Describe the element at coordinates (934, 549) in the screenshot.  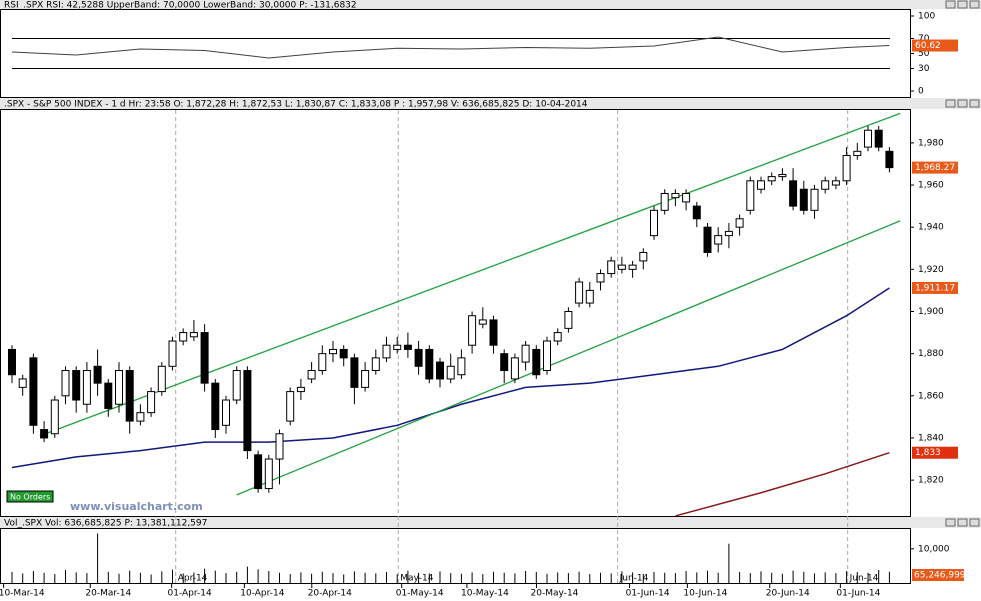
I see `y-tick-label: 10,000` at that location.